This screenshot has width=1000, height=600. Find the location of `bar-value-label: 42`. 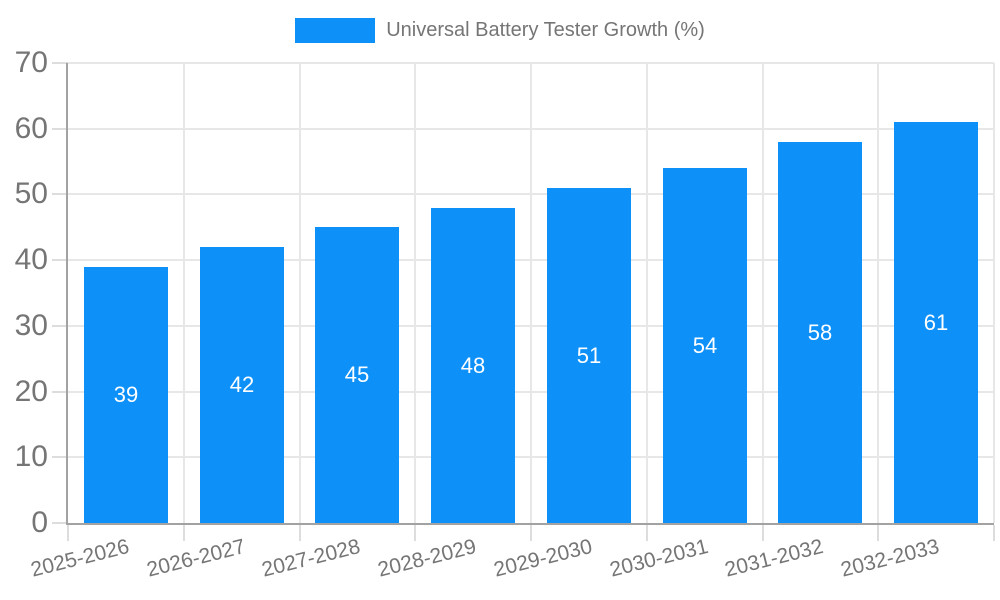

bar-value-label: 42 is located at coordinates (242, 384).